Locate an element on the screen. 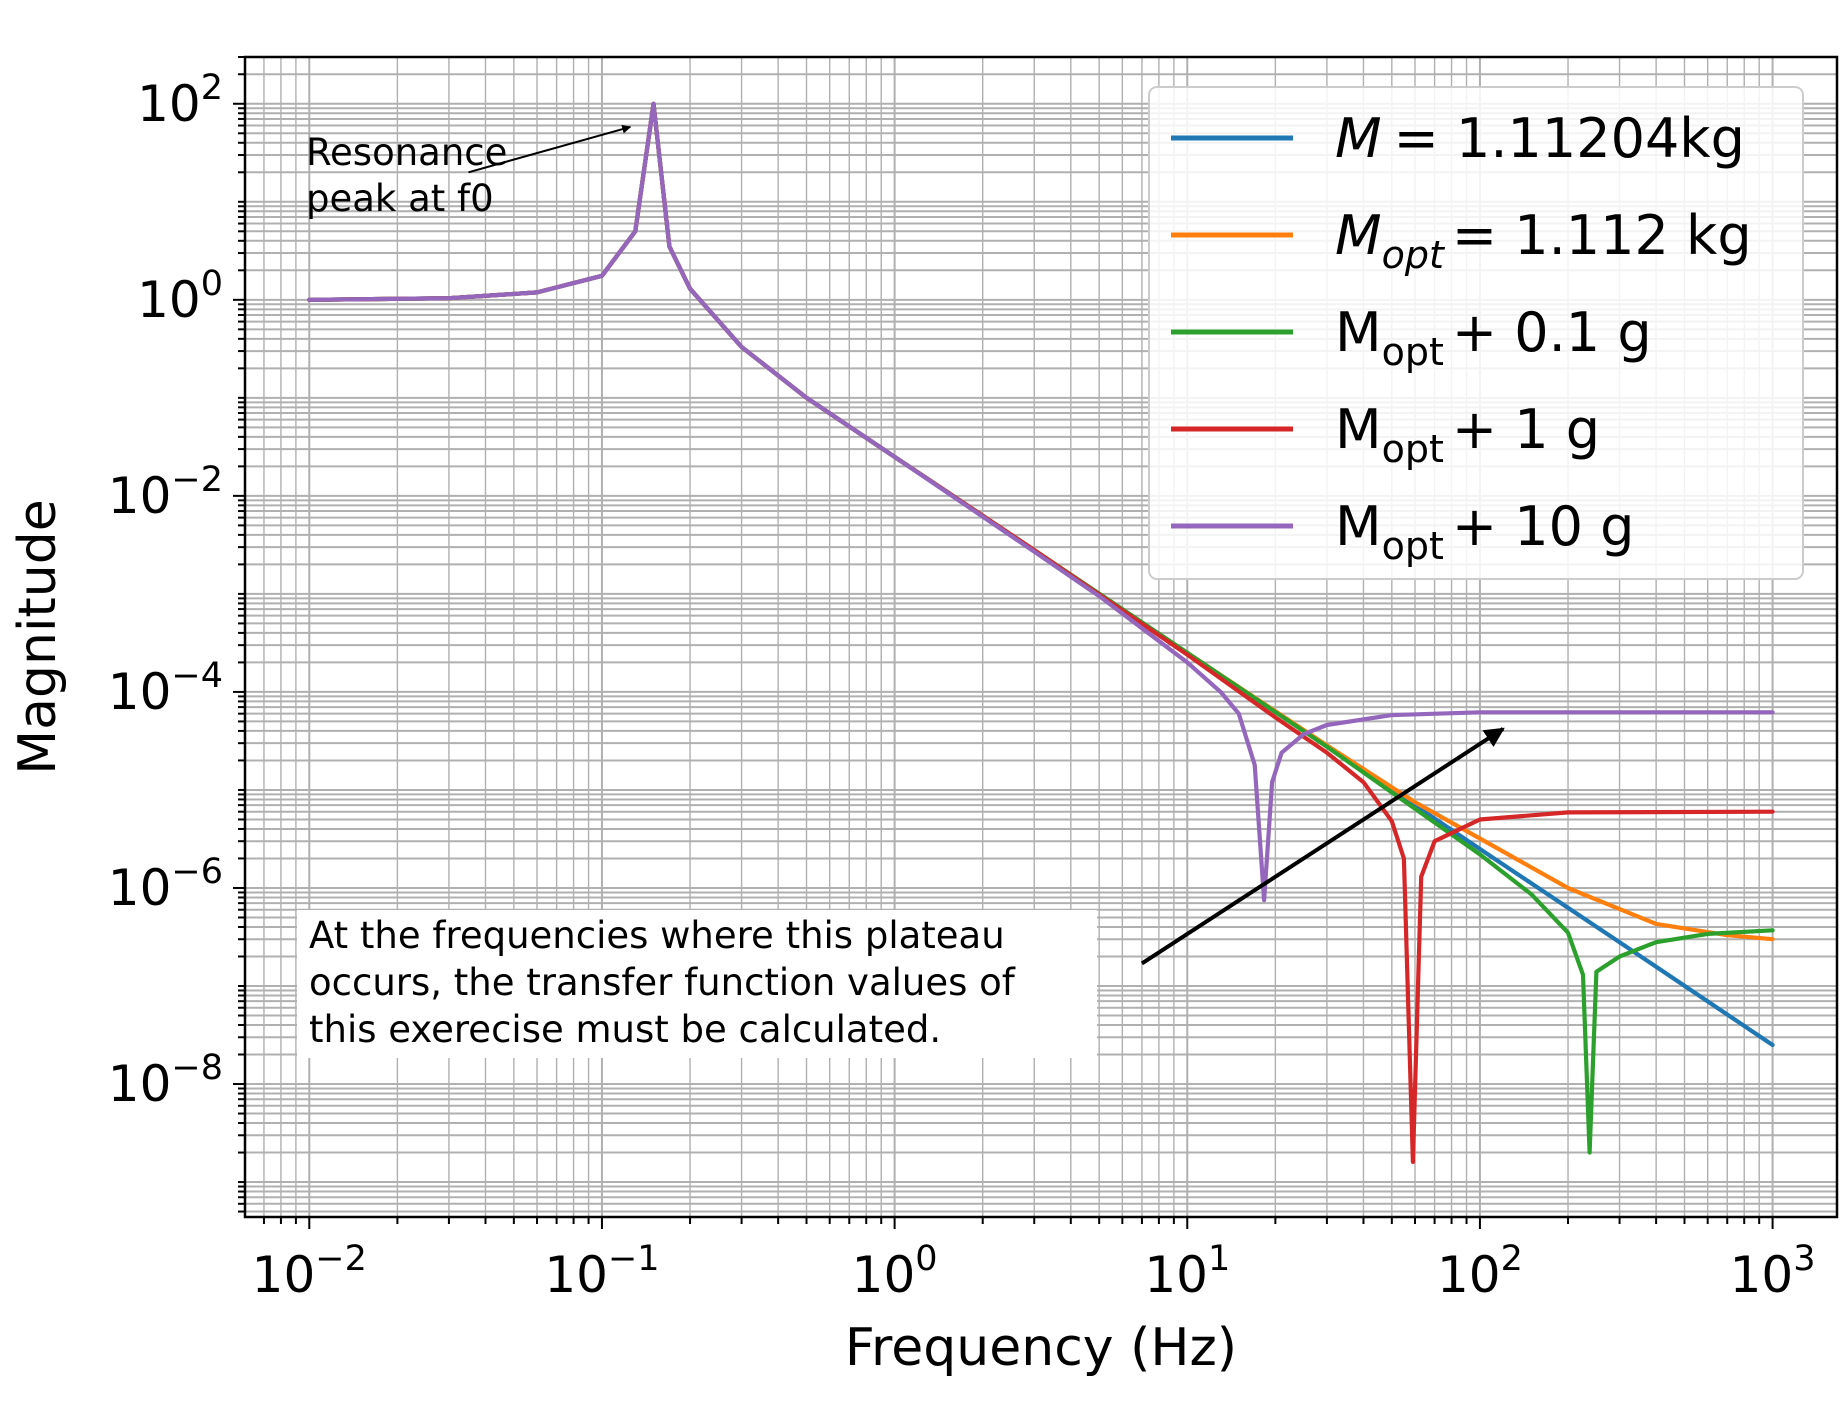 The image size is (1846, 1402). legend-label: Mopt + 0.1 g is located at coordinates (1493, 337).